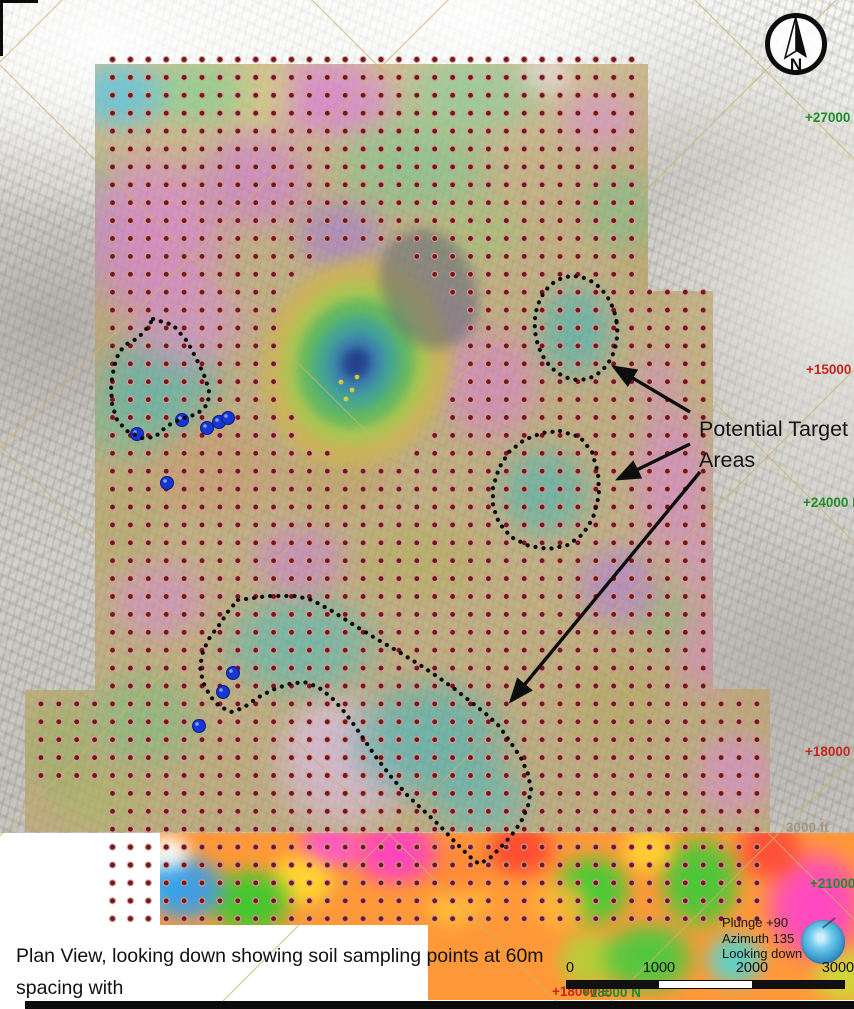 The width and height of the screenshot is (854, 1009). Describe the element at coordinates (546, 490) in the screenshot. I see `target-area-outline` at that location.